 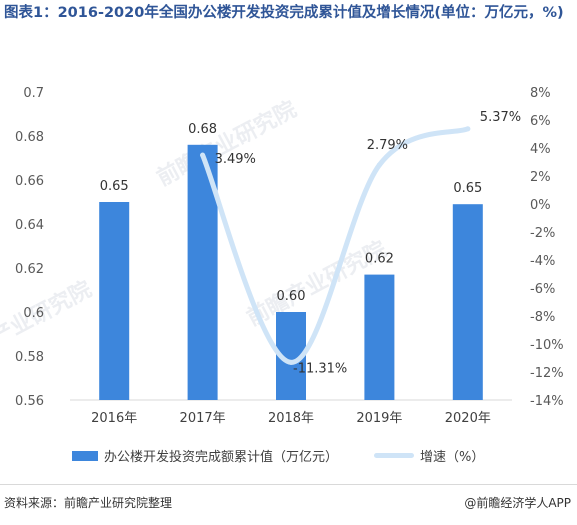 I want to click on left-tick-label: 0.58, so click(x=29, y=357).